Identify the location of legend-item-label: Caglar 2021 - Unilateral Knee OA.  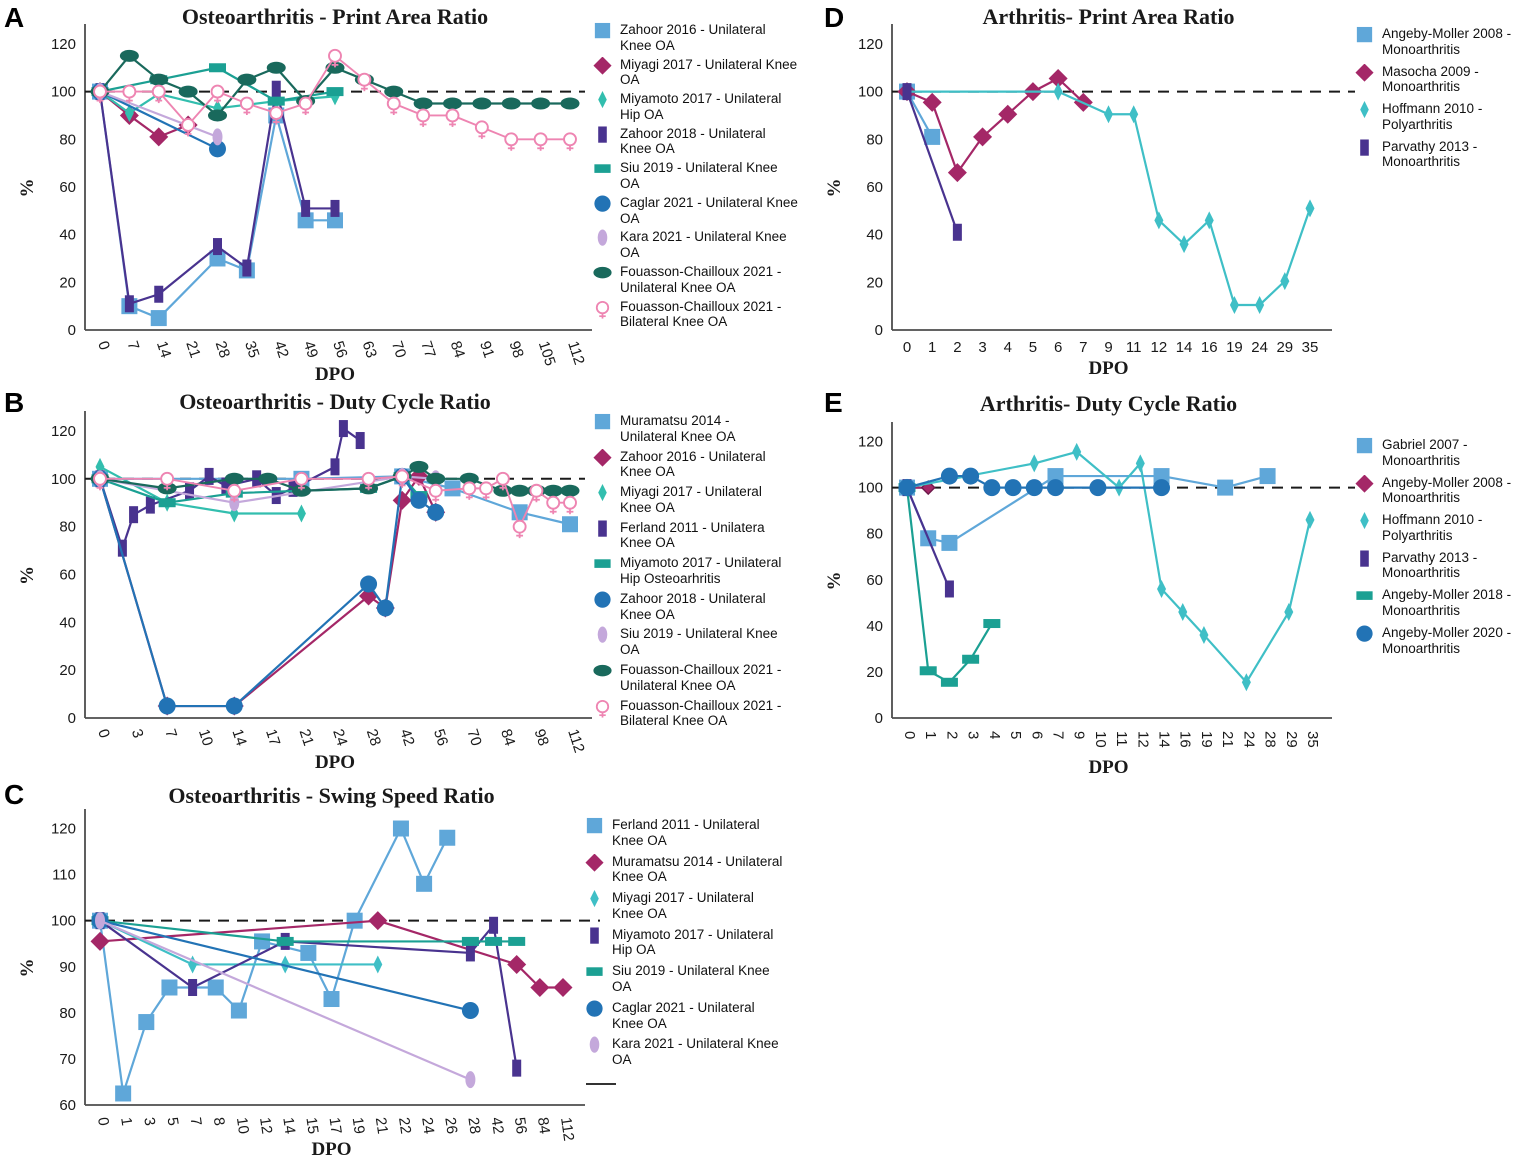
(683, 1015).